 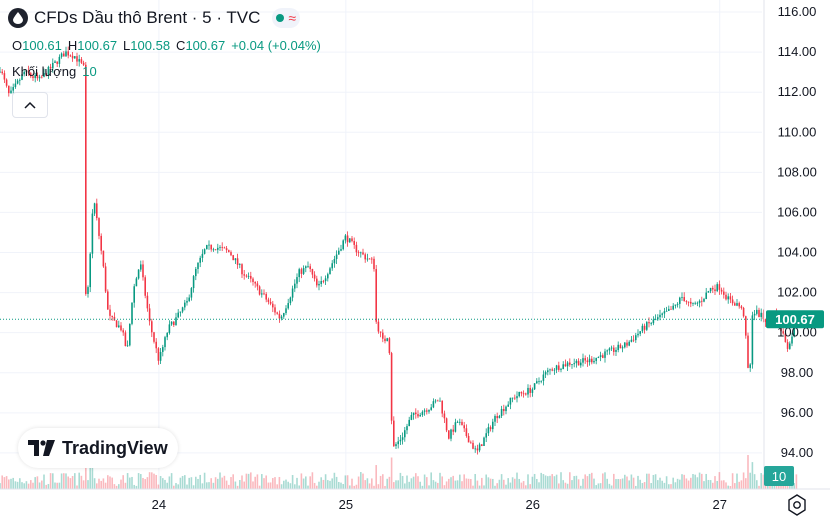 What do you see at coordinates (147, 17) in the screenshot?
I see `chart-title: CFDs Dầu thô Brent · 5 · TVC` at bounding box center [147, 17].